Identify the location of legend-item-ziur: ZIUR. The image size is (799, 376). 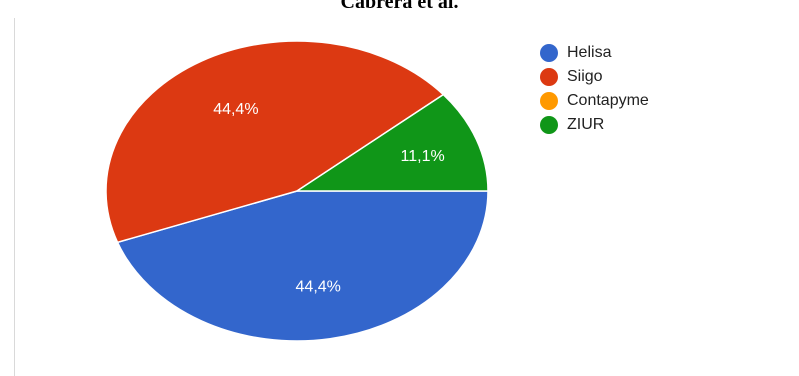
(594, 125).